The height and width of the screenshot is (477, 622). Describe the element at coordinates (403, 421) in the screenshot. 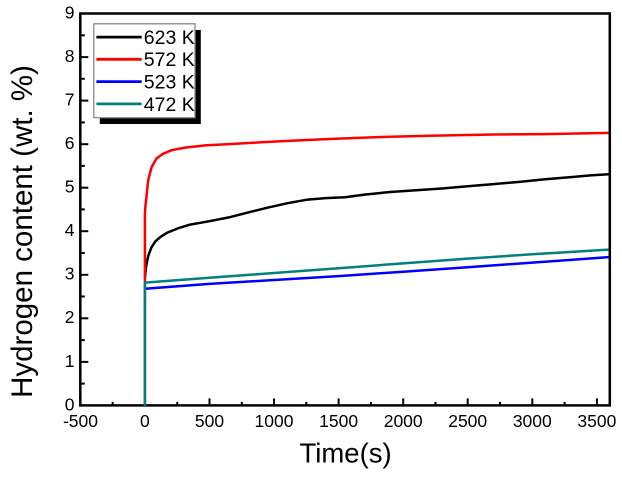

I see `svg-text: 2000` at that location.